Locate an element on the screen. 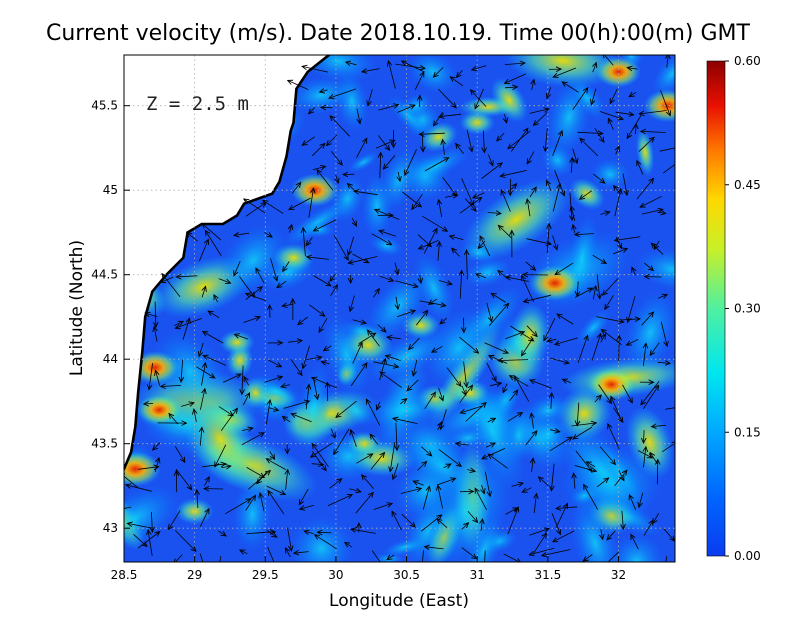  x-tick-label: 31.5 is located at coordinates (547, 575).